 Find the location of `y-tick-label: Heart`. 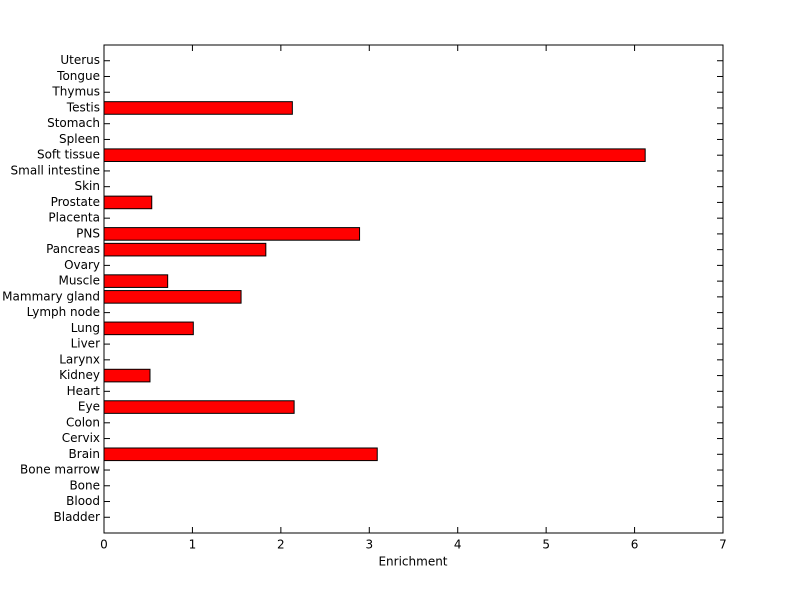

y-tick-label: Heart is located at coordinates (84, 391).